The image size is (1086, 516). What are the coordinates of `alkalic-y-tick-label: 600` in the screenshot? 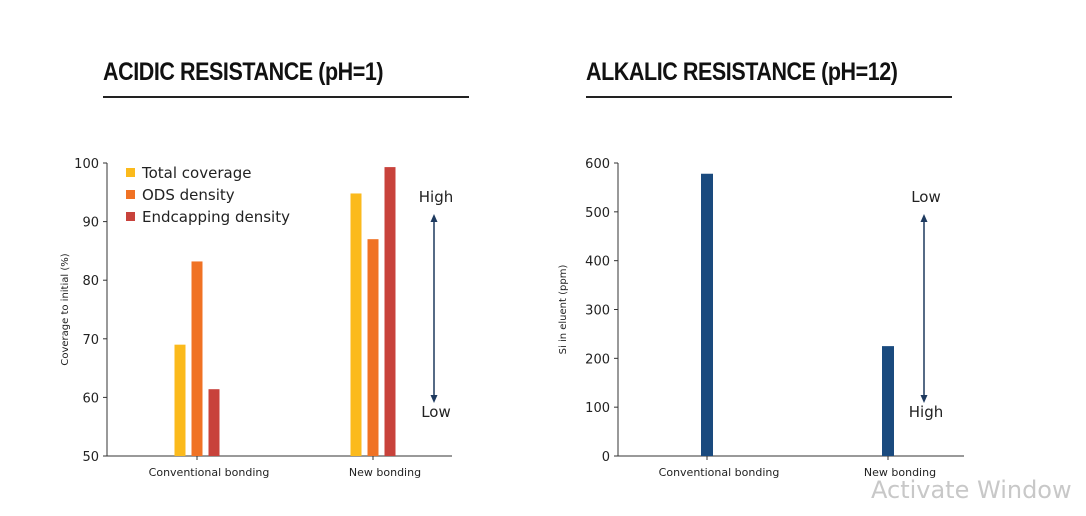 It's located at (597, 164).